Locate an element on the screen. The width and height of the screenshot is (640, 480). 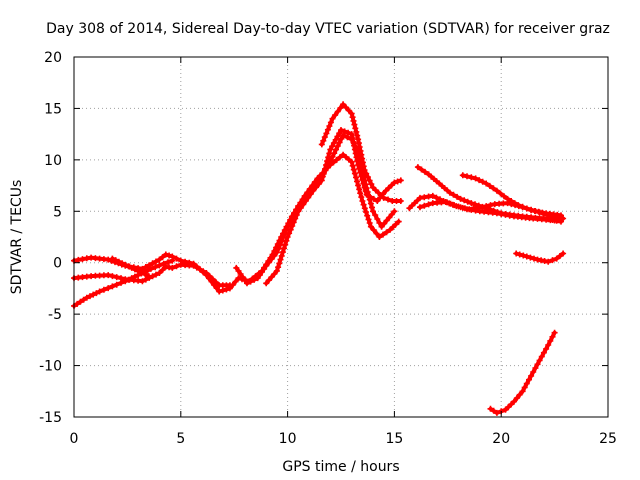
y-tick-label: -15 is located at coordinates (50, 418).